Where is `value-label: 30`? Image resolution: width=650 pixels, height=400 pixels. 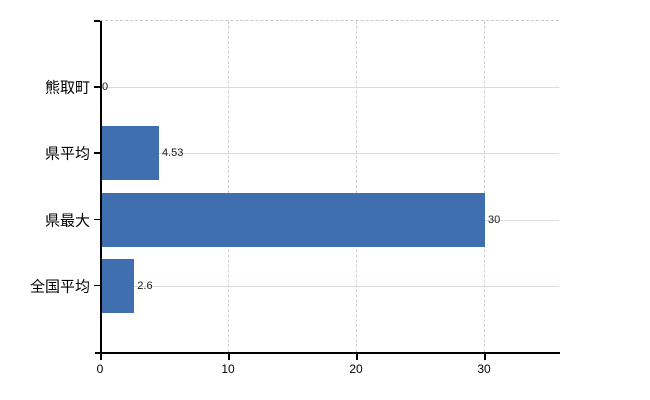 value-label: 30 is located at coordinates (494, 219).